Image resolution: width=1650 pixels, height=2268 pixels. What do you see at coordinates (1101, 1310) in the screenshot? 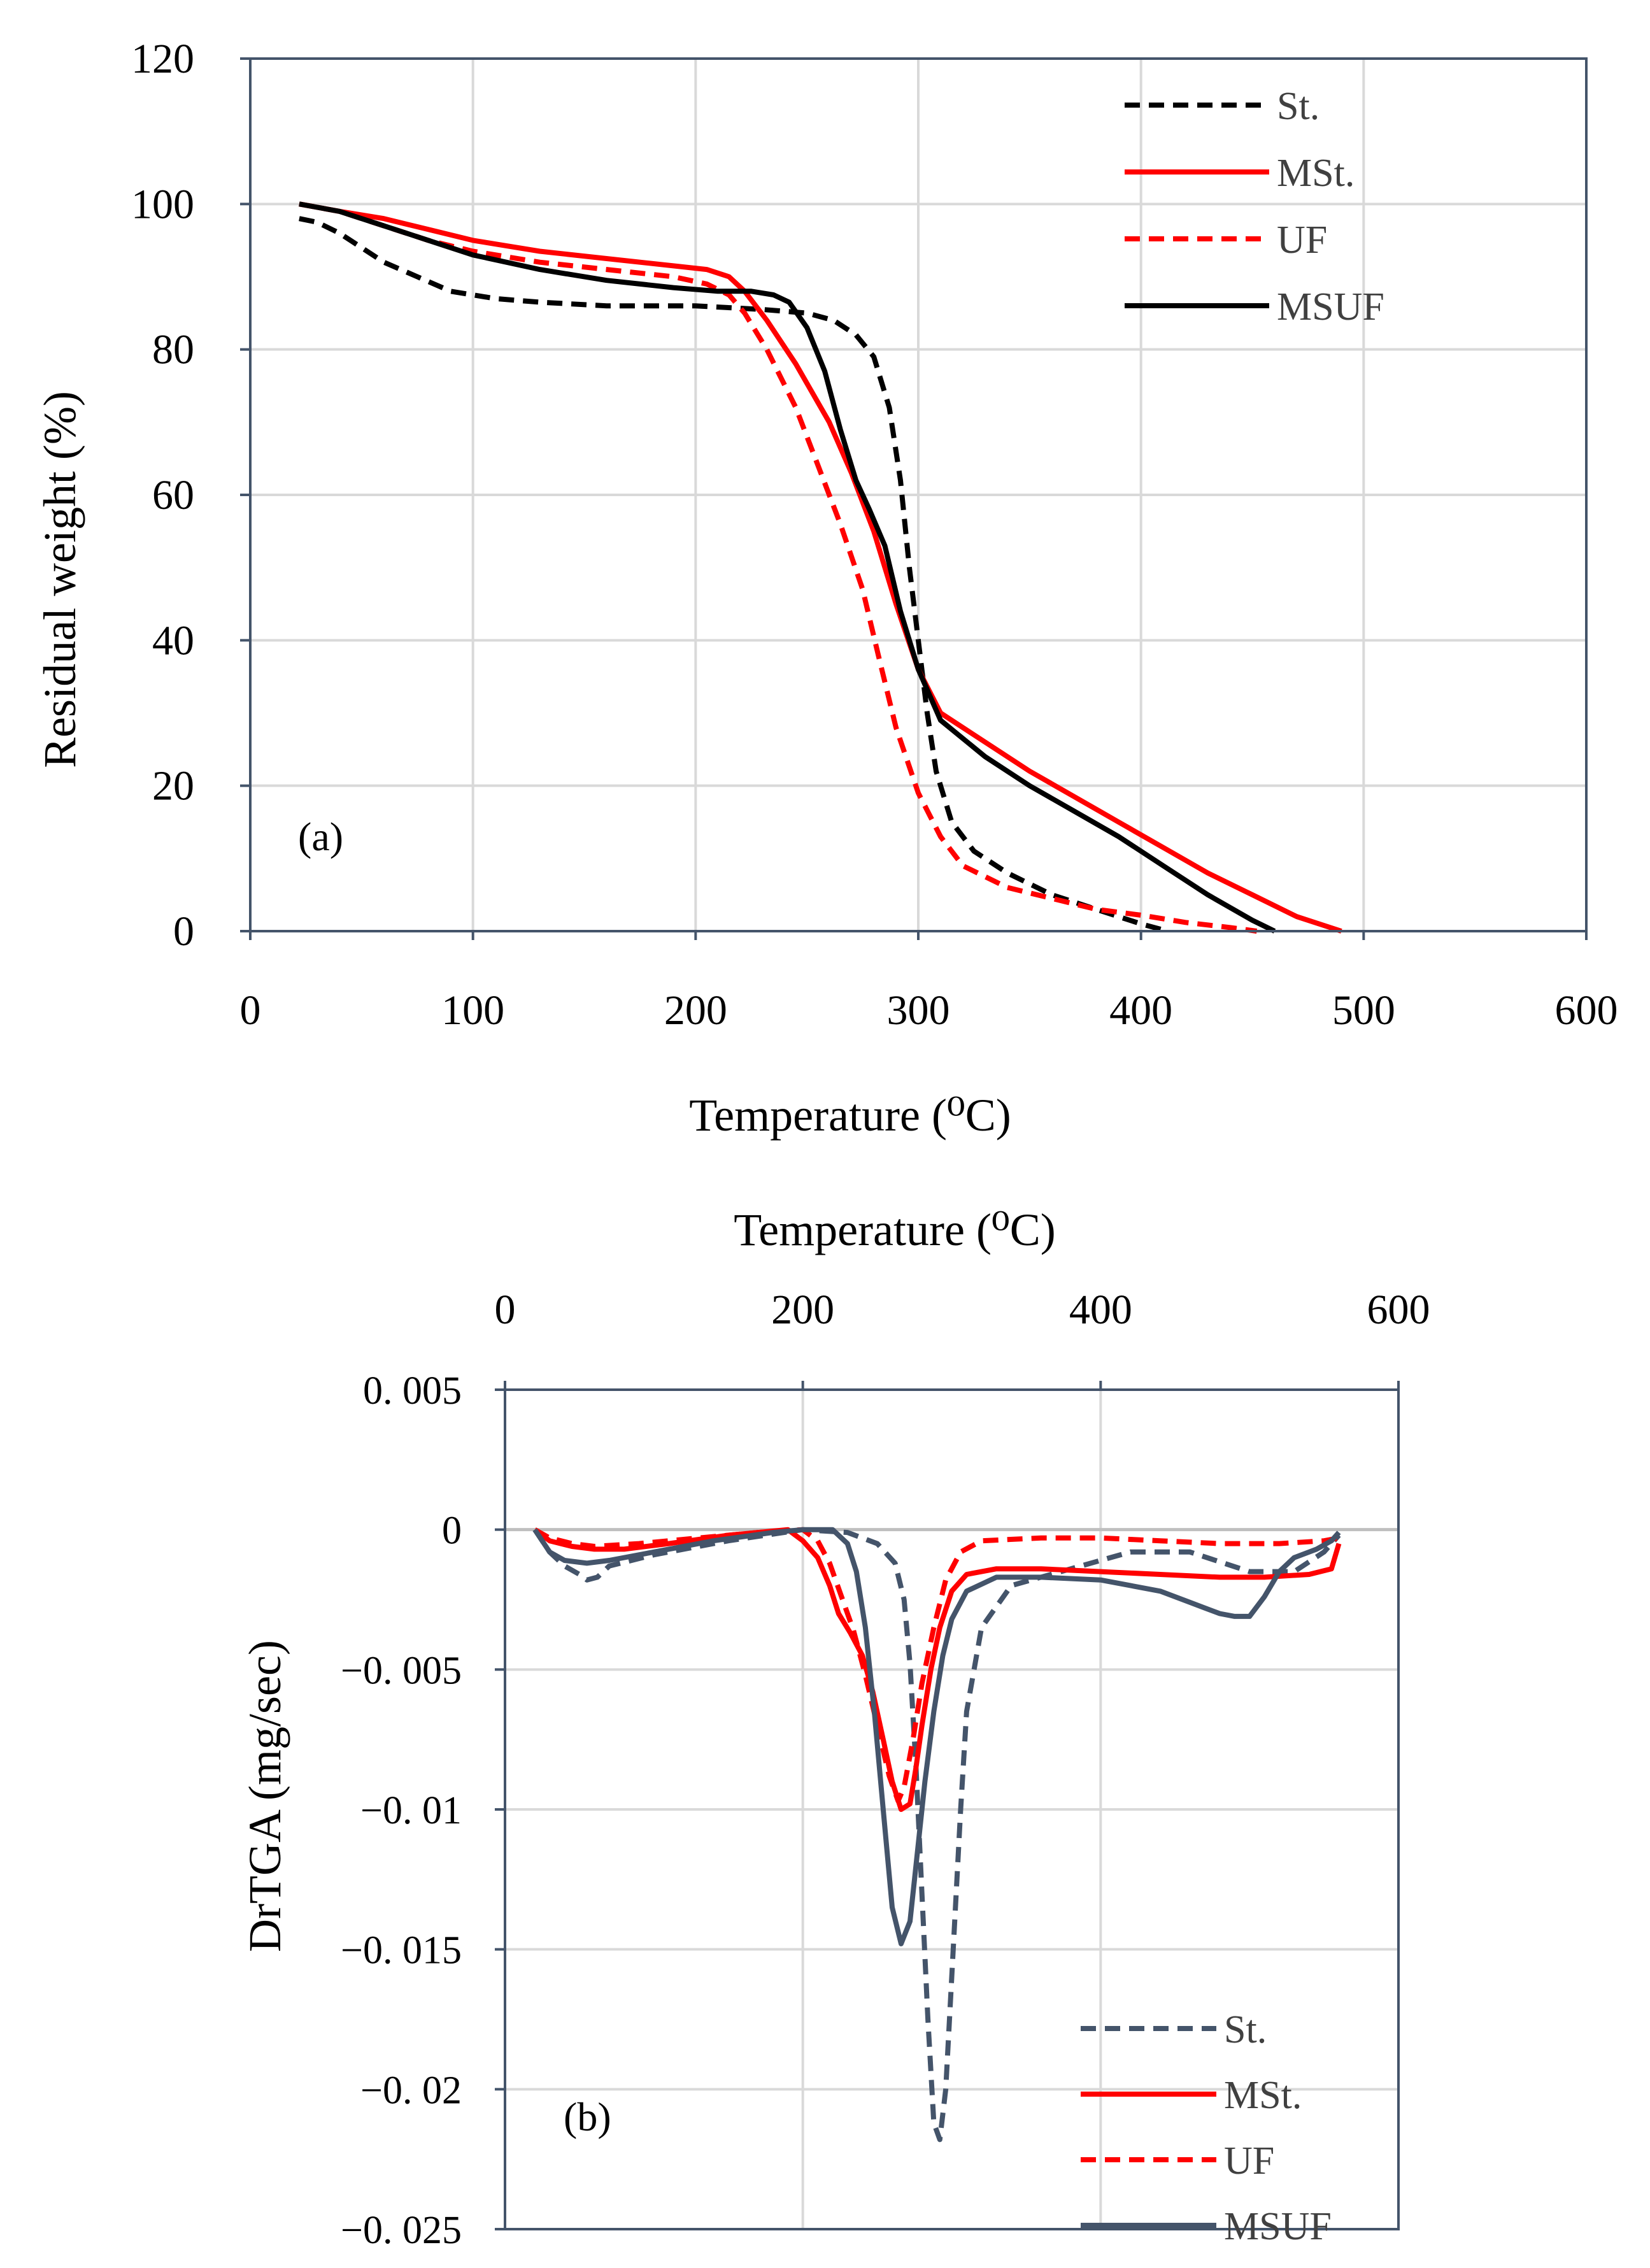
I see `b-x-tick-label-400: 400` at bounding box center [1101, 1310].